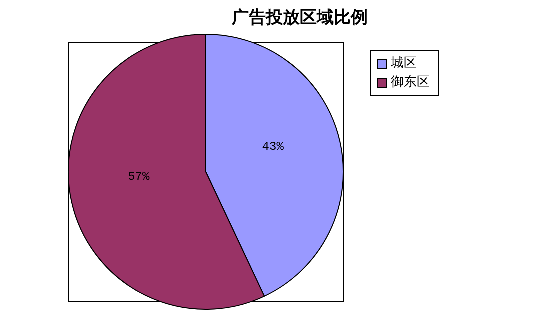 Image resolution: width=550 pixels, height=332 pixels. I want to click on data-label: 43%, so click(273, 147).